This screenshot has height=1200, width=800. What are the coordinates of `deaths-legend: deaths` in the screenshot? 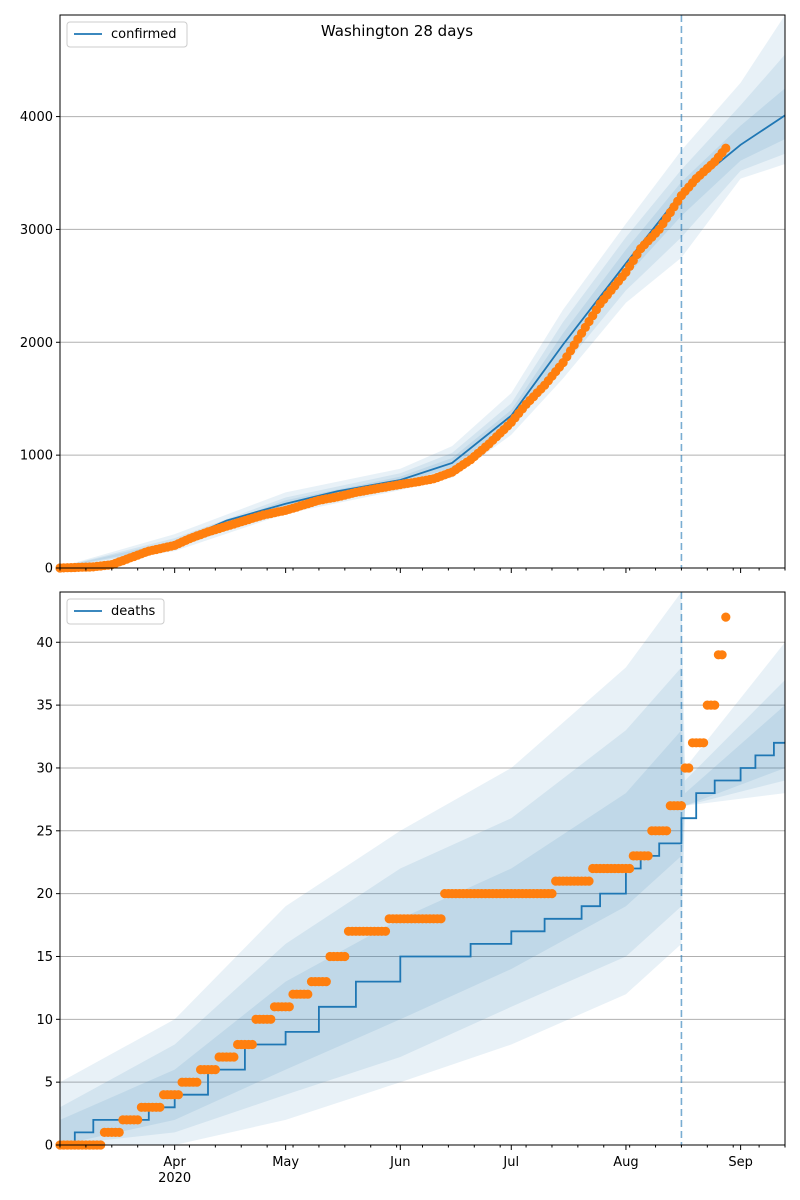 It's located at (115, 611).